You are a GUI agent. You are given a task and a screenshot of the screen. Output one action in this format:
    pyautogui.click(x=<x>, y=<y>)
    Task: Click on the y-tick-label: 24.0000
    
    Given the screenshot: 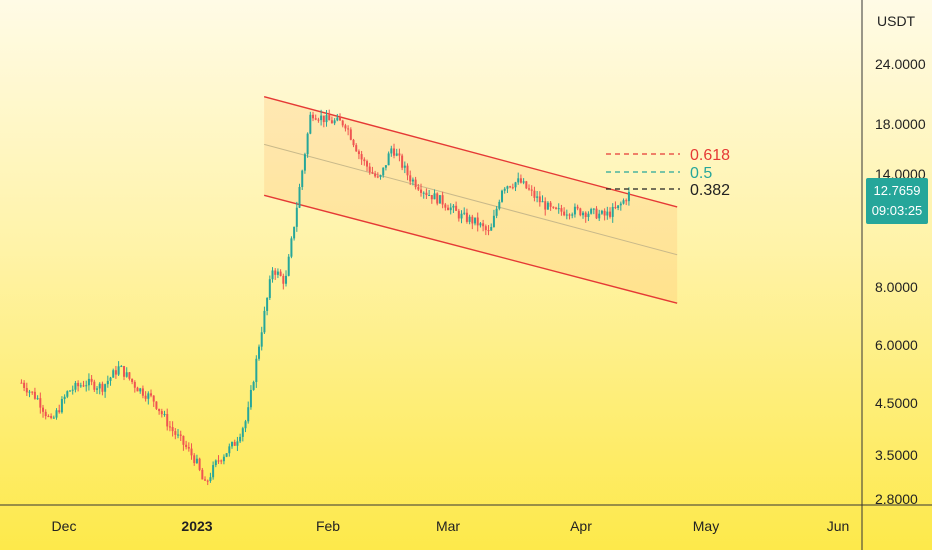 What is the action you would take?
    pyautogui.click(x=900, y=64)
    